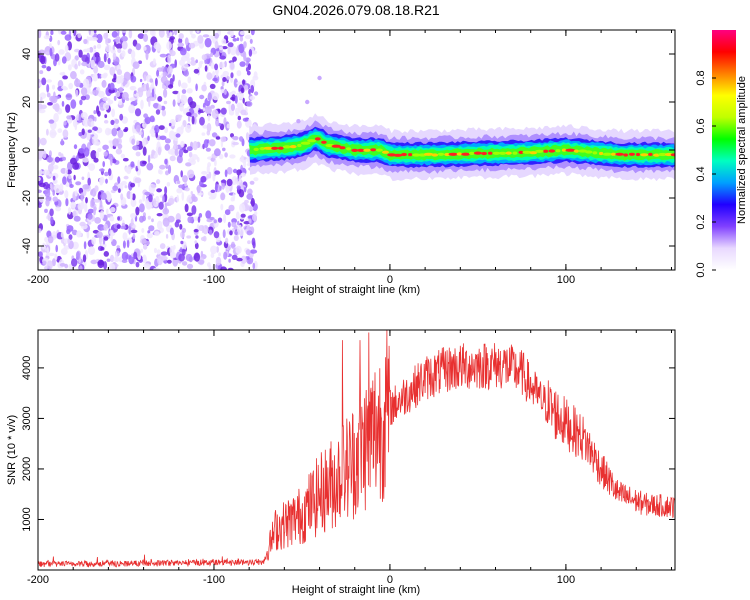 The height and width of the screenshot is (600, 750). What do you see at coordinates (27, 198) in the screenshot?
I see `spectrogram-ytick-label: -20` at bounding box center [27, 198].